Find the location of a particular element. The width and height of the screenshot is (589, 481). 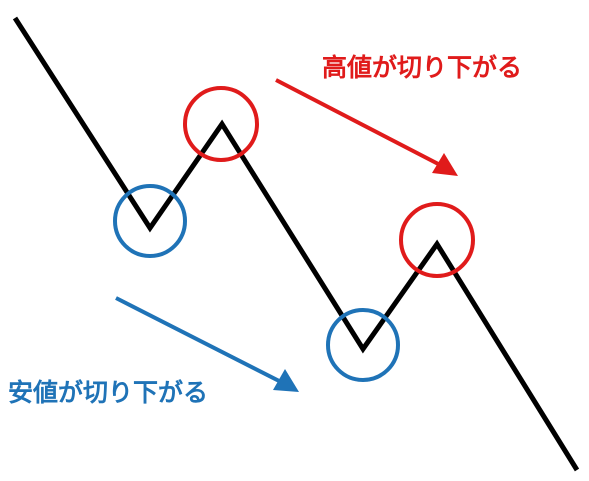

highs-arrow is located at coordinates (367, 128).